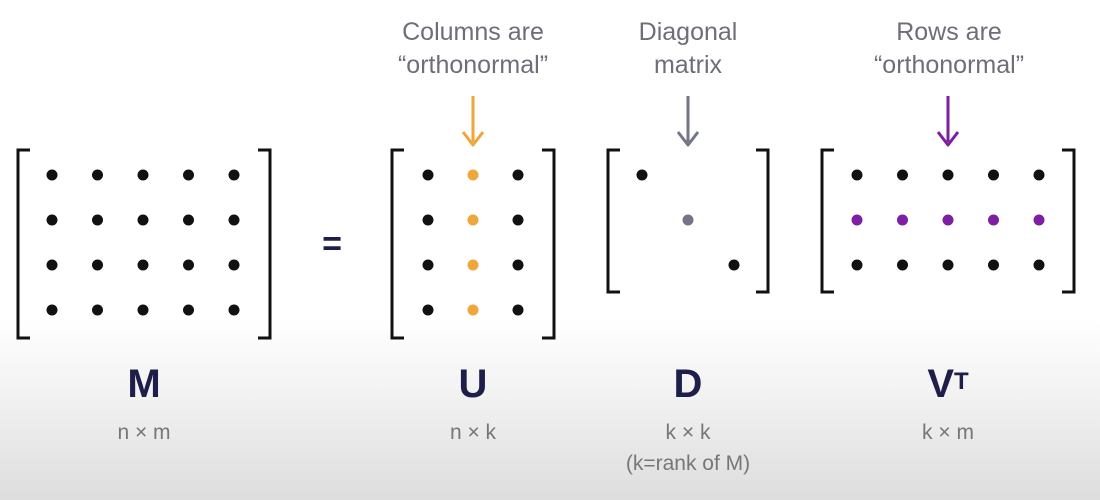  I want to click on vt-dots, so click(948, 220).